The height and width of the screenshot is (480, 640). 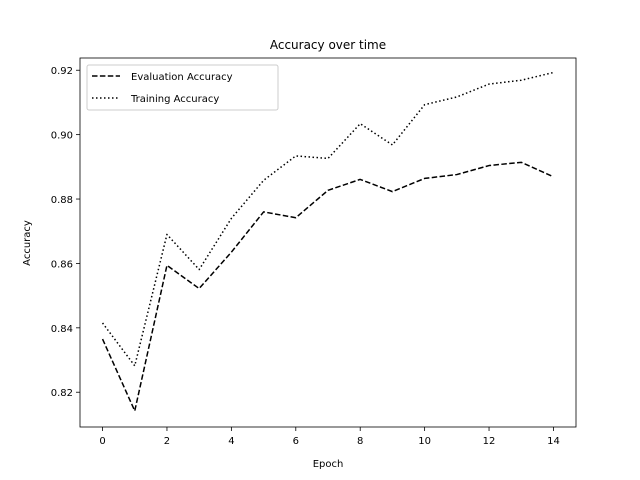 What do you see at coordinates (62, 136) in the screenshot?
I see `y-tick-label: 0.90` at bounding box center [62, 136].